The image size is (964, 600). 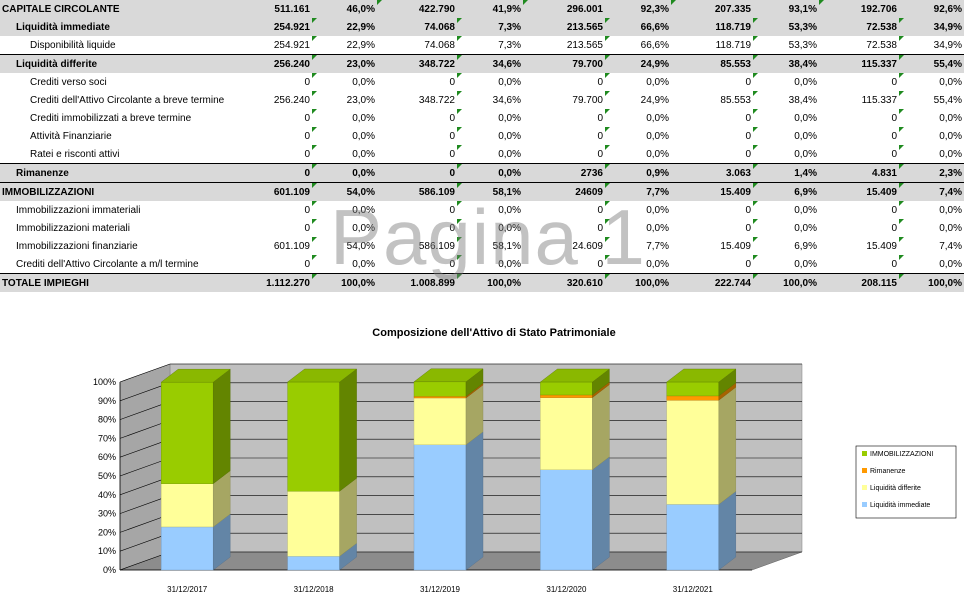 I want to click on row-label: TOTALE IMPIEGHI, so click(x=116, y=282).